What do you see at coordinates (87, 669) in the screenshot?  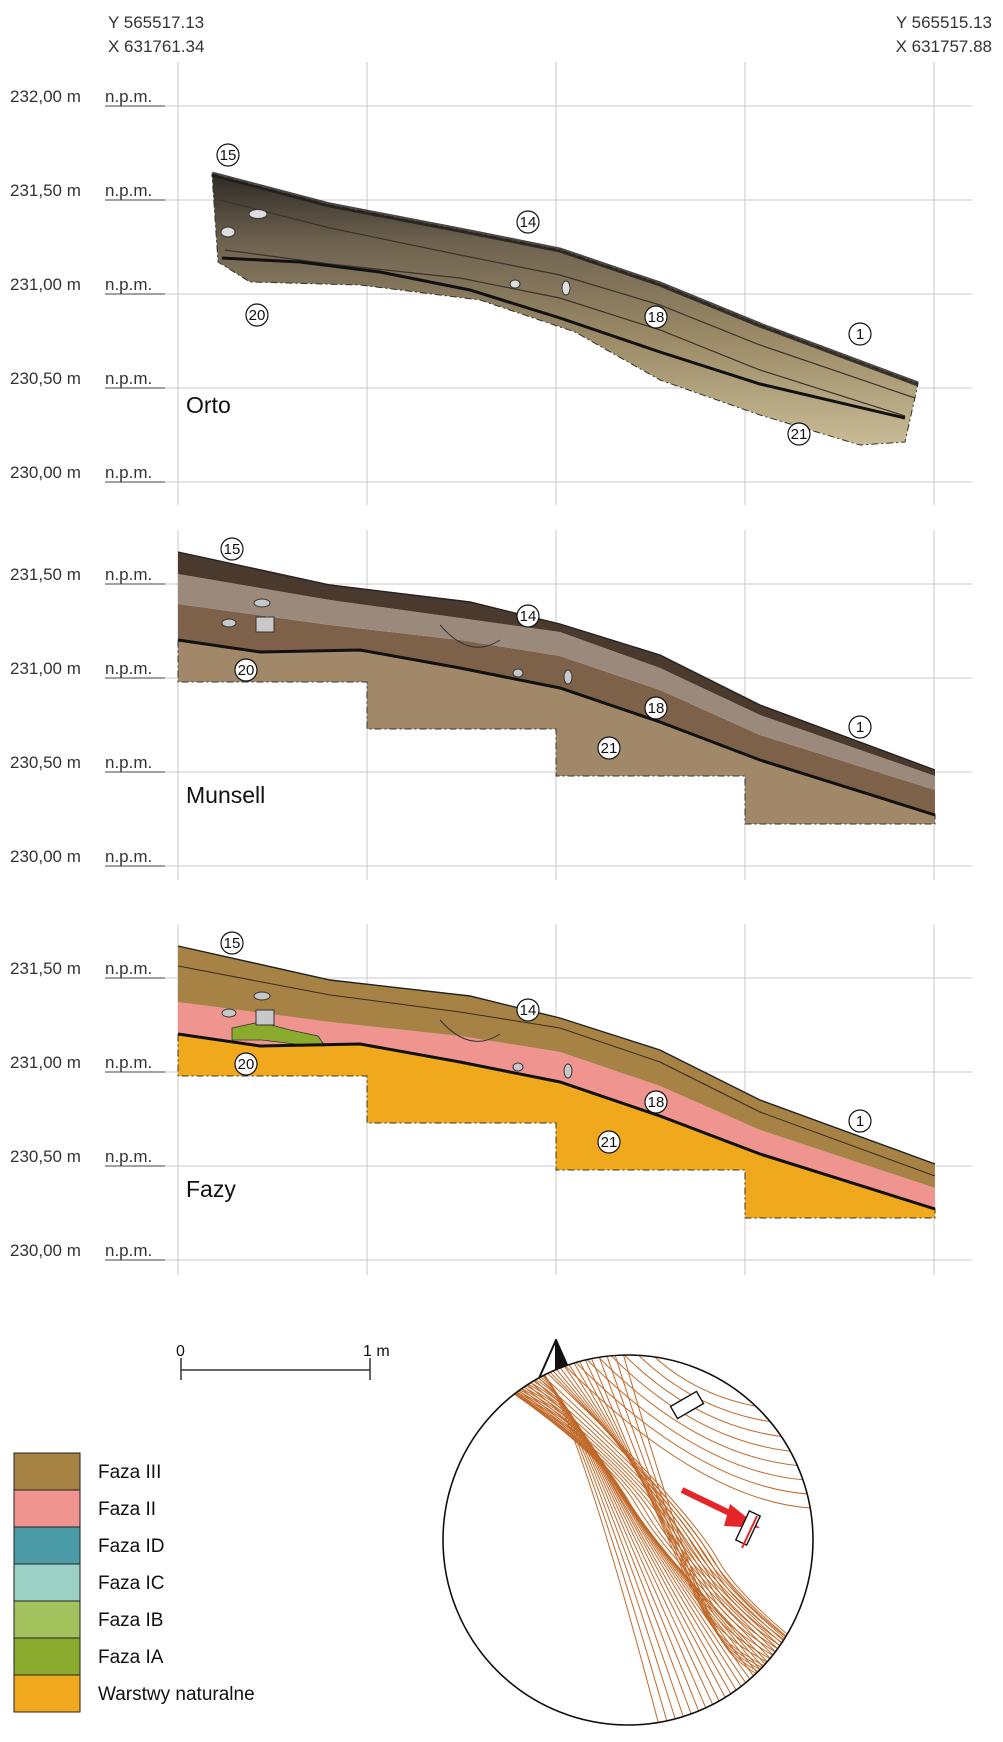 I see `level-label-munsell-1: 231,00 m n.p.m.` at bounding box center [87, 669].